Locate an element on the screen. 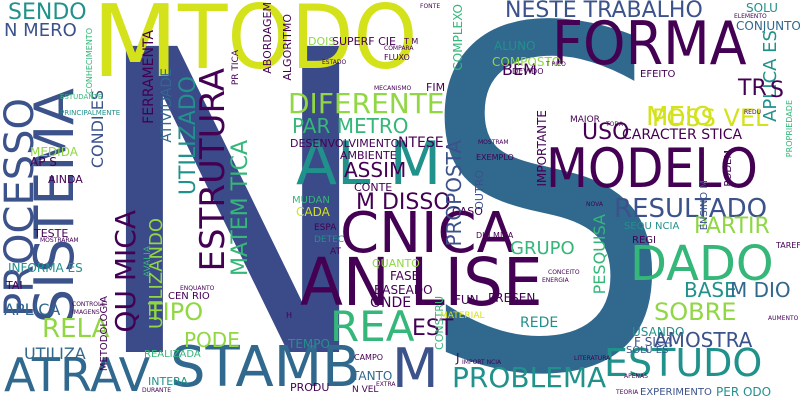 This screenshot has width=800, height=400. word-cnica: CNICA is located at coordinates (427, 233).